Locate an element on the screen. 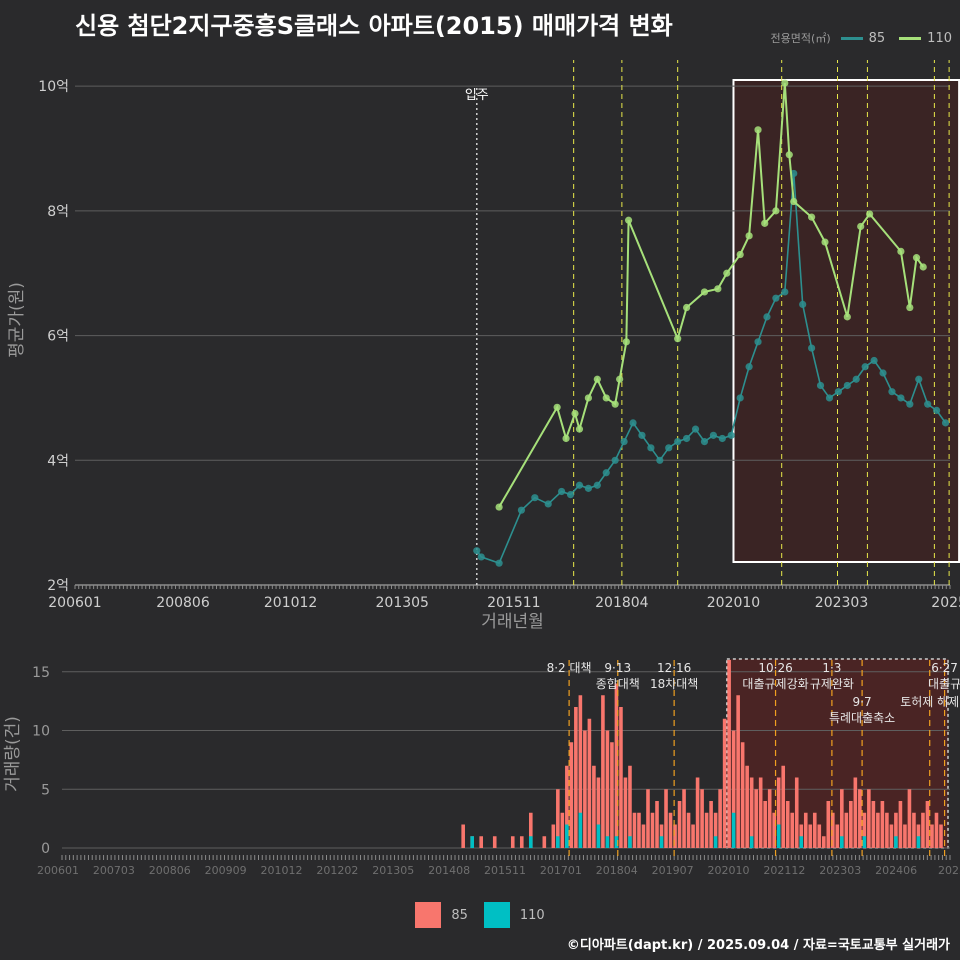 This screenshot has height=960, width=960. volume-policy-label: 대출규제강화 is located at coordinates (775, 684).